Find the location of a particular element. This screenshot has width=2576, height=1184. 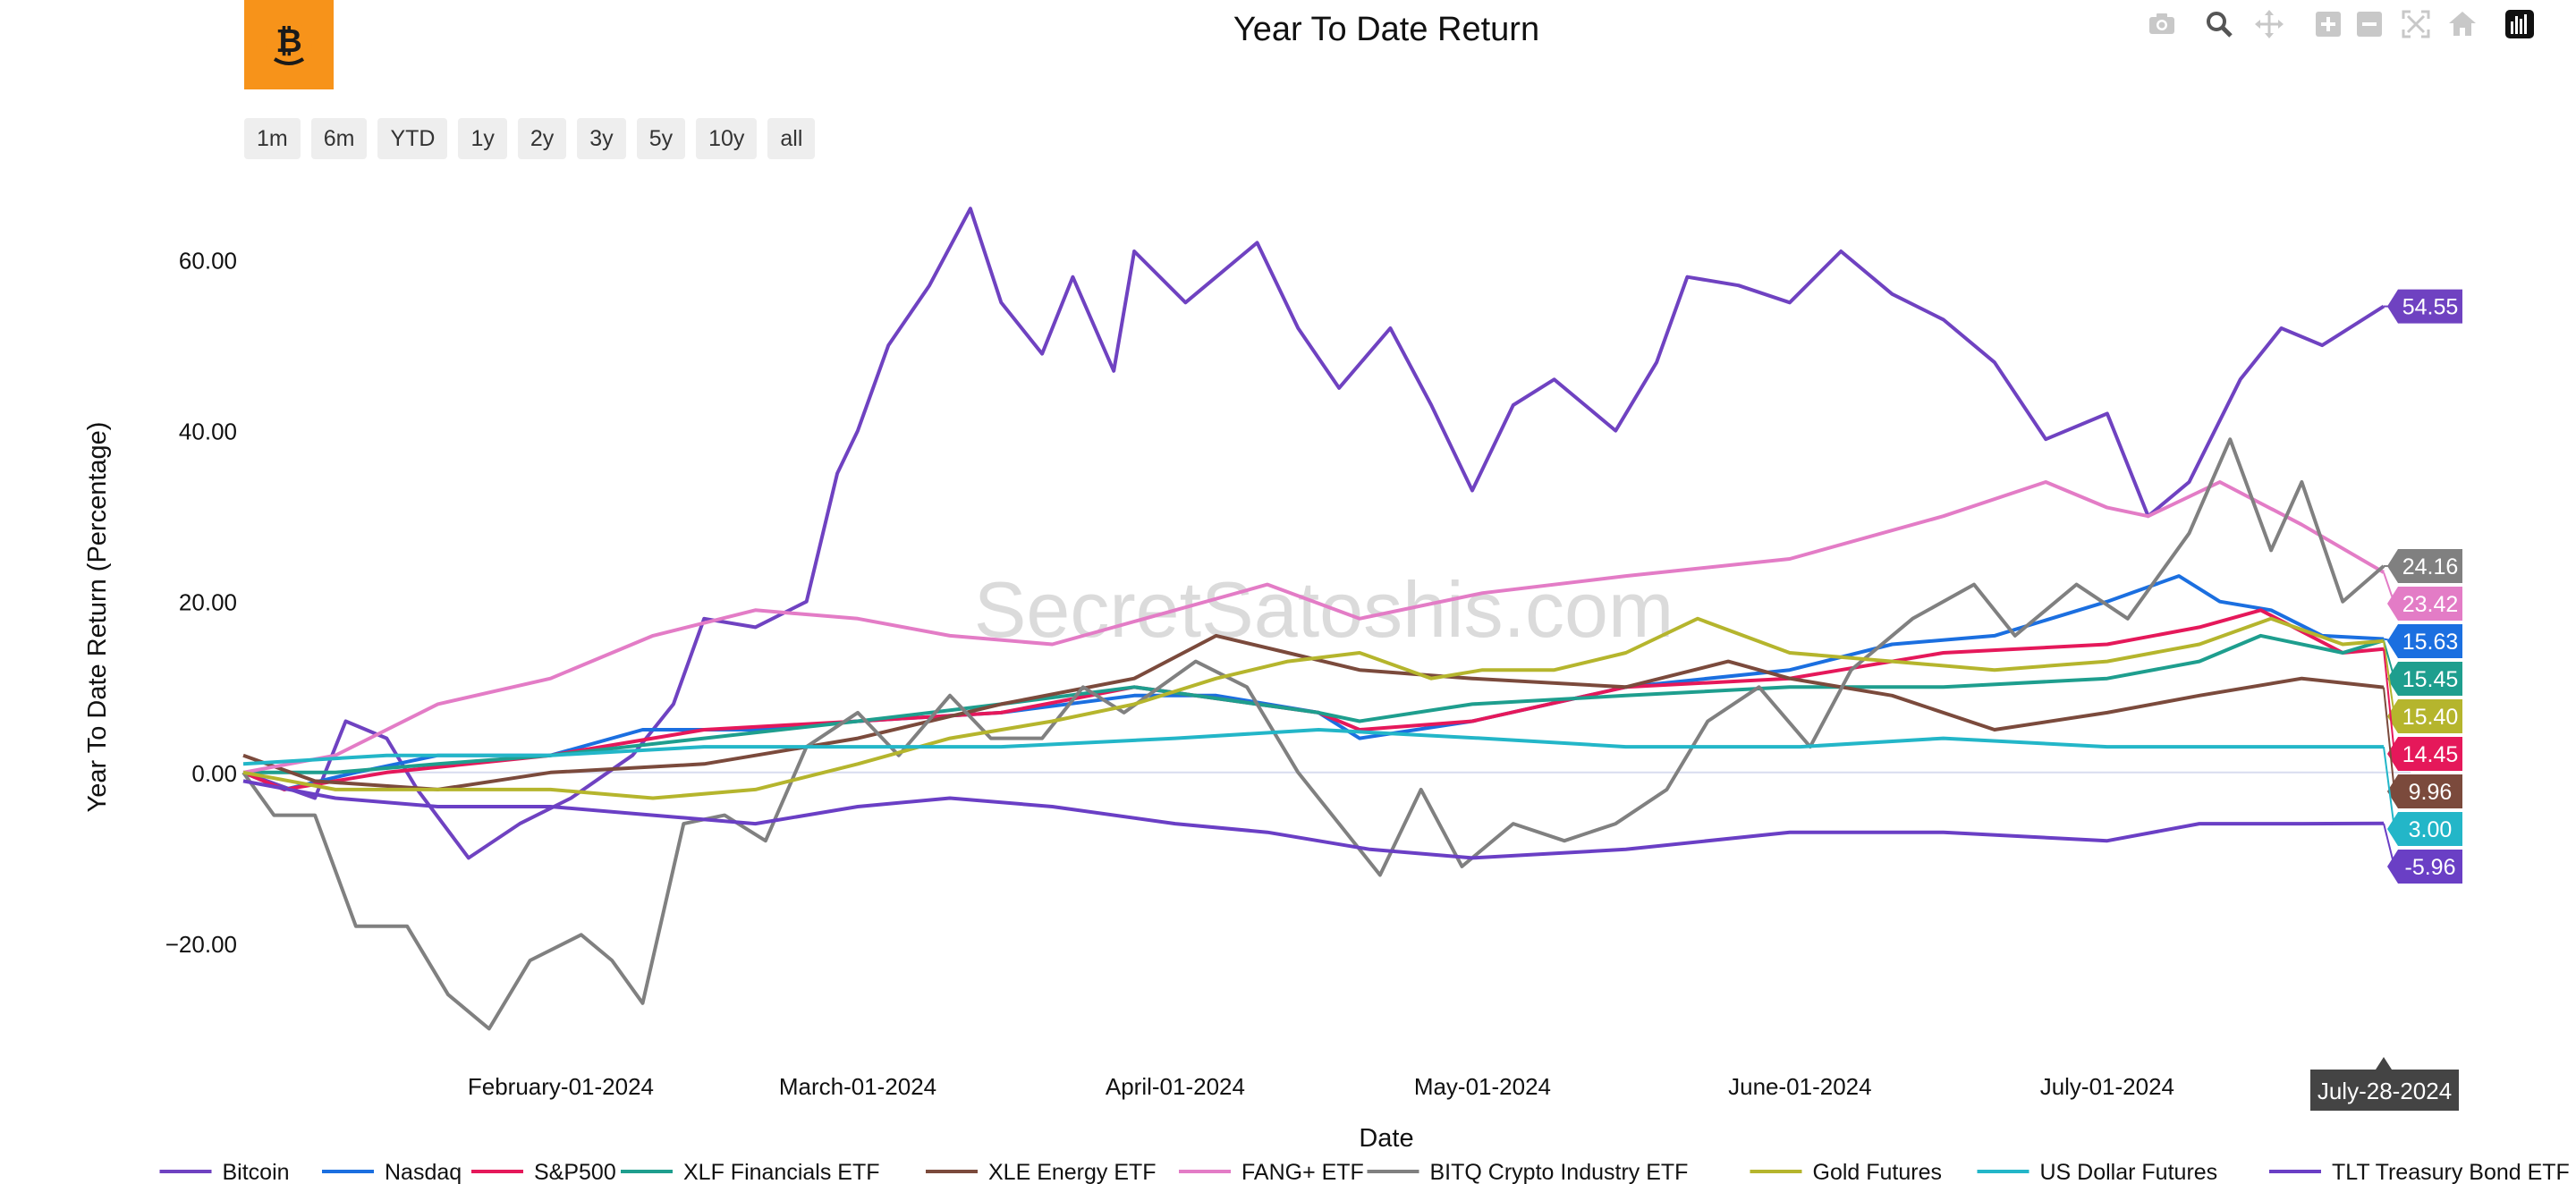

watermark: SecretSatoshis.com is located at coordinates (1324, 609).